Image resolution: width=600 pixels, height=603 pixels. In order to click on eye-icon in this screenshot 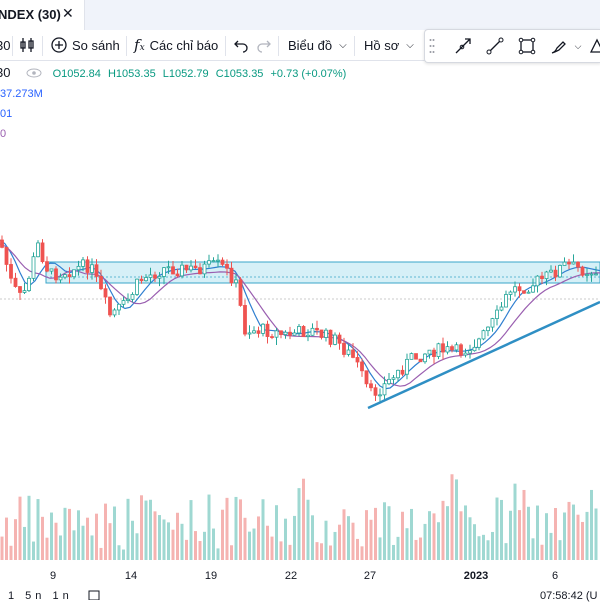, I will do `click(34, 74)`.